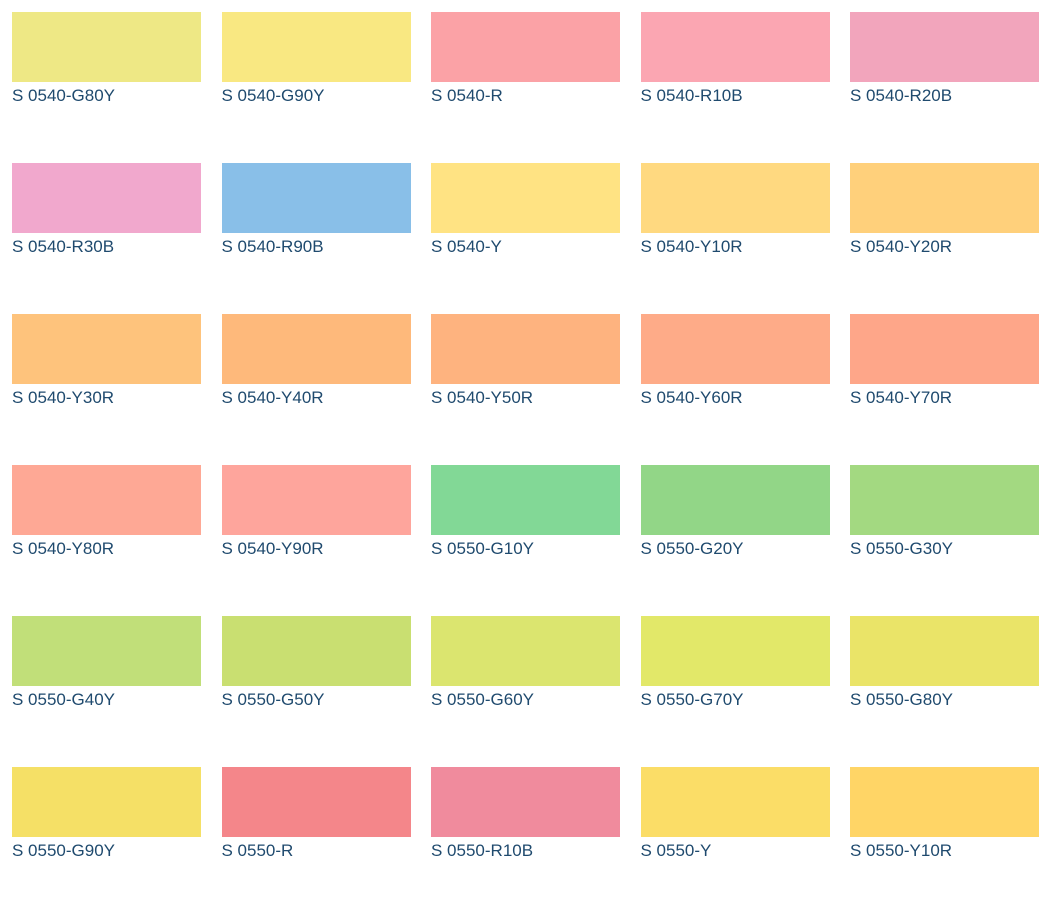  I want to click on swatch-card: S 0550-G20Y, so click(735, 540).